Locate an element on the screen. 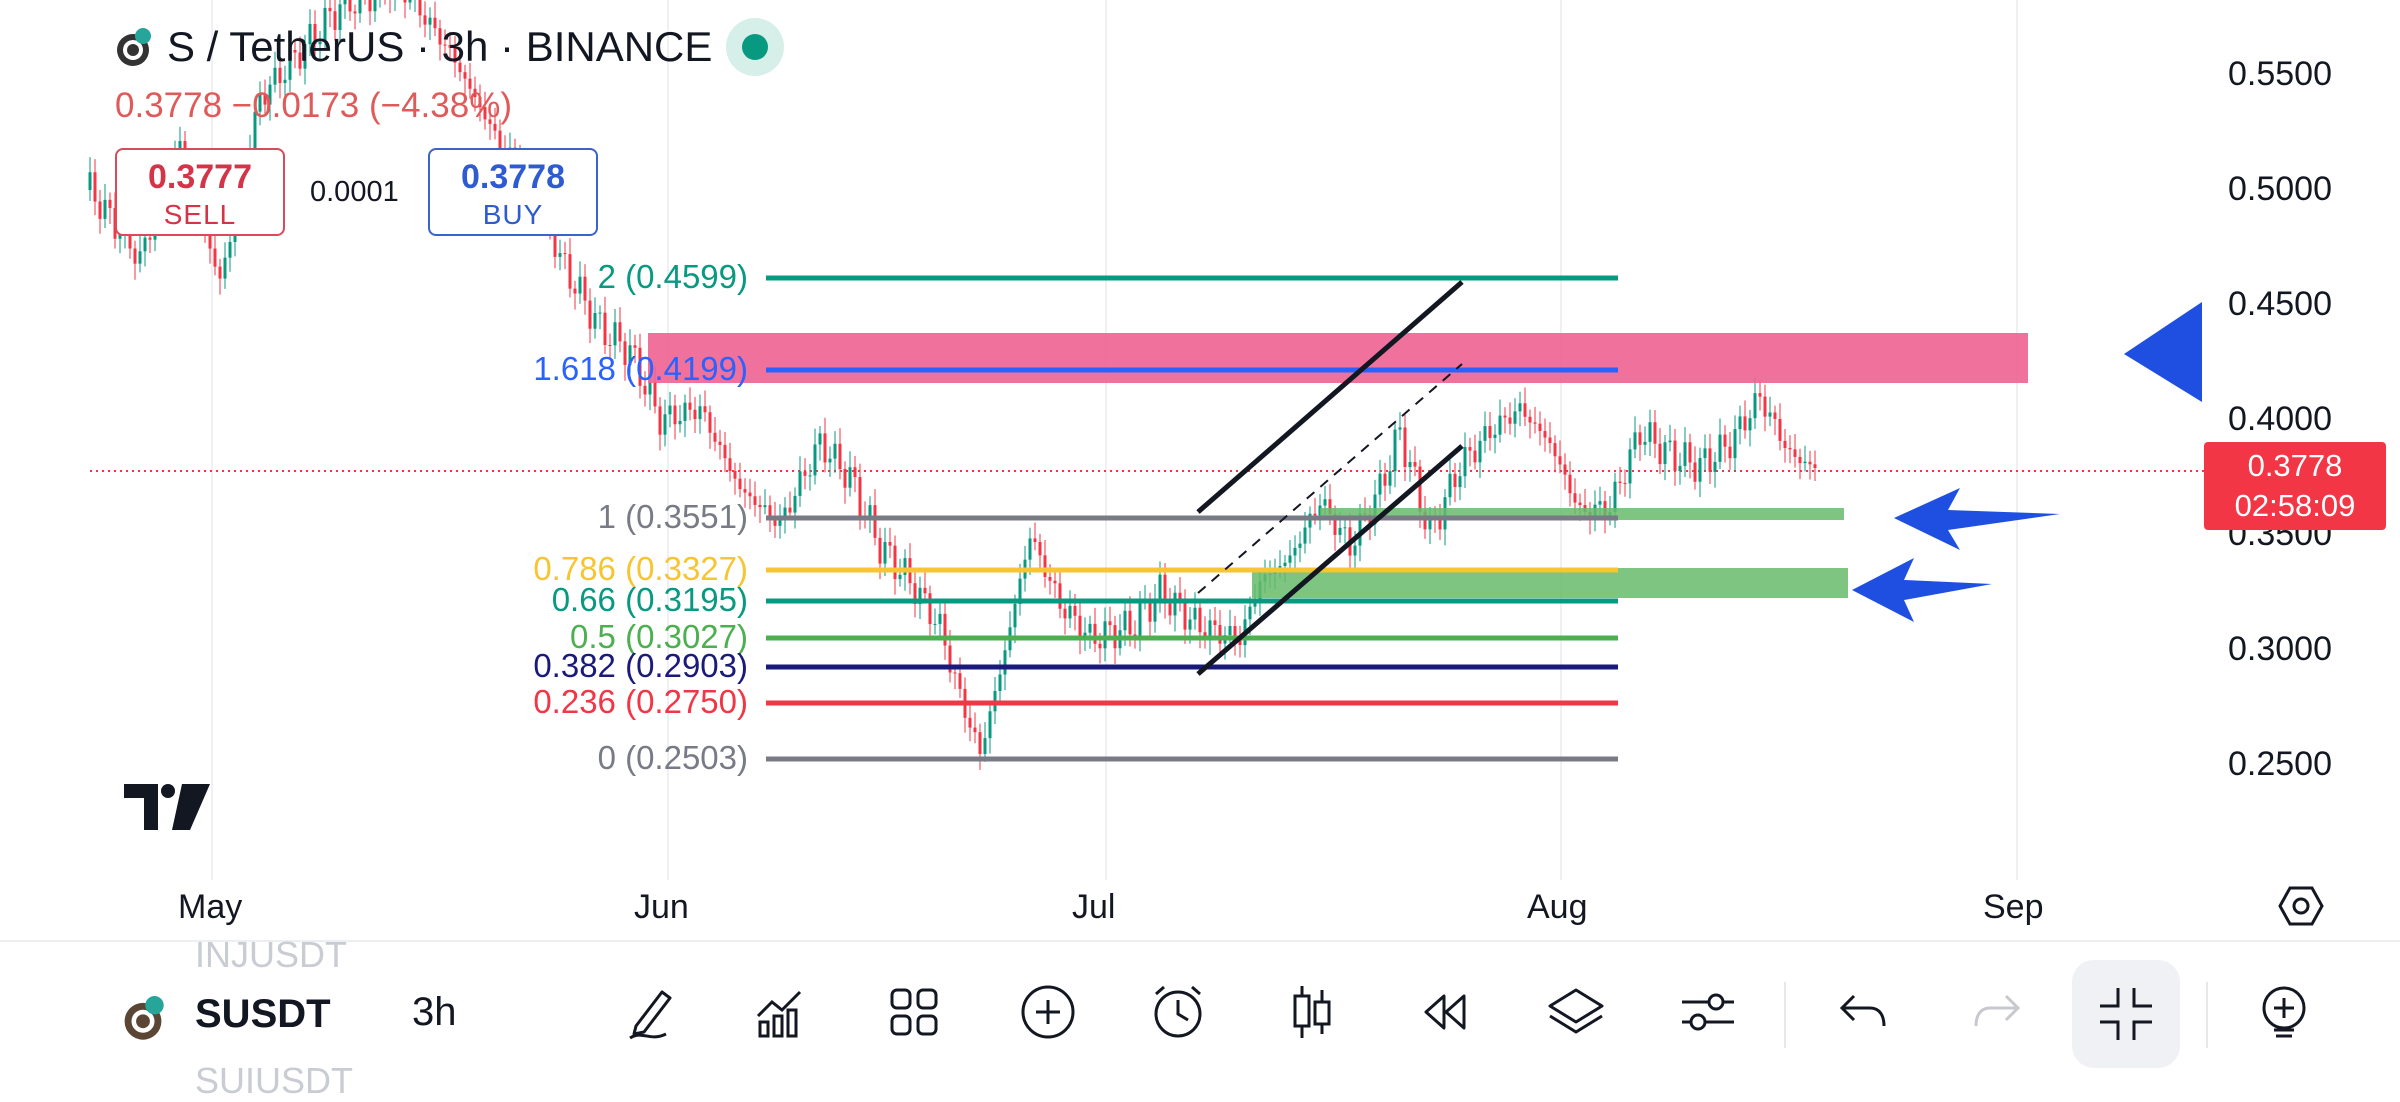 Image resolution: width=2400 pixels, height=1102 pixels. symbol-selector: SUSDT is located at coordinates (263, 1014).